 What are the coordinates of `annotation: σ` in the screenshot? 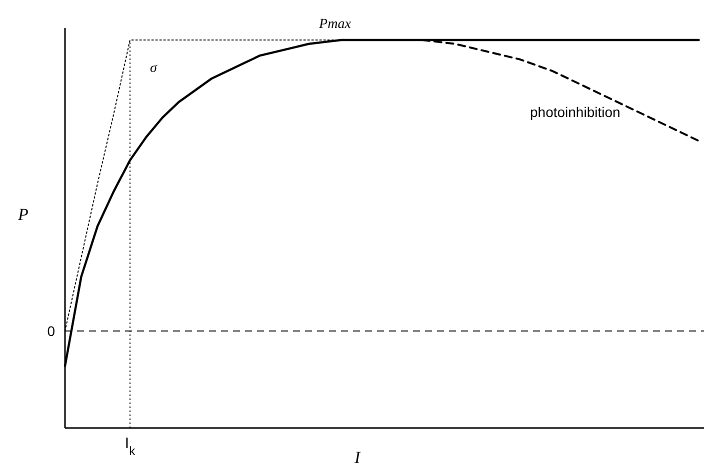 It's located at (154, 68).